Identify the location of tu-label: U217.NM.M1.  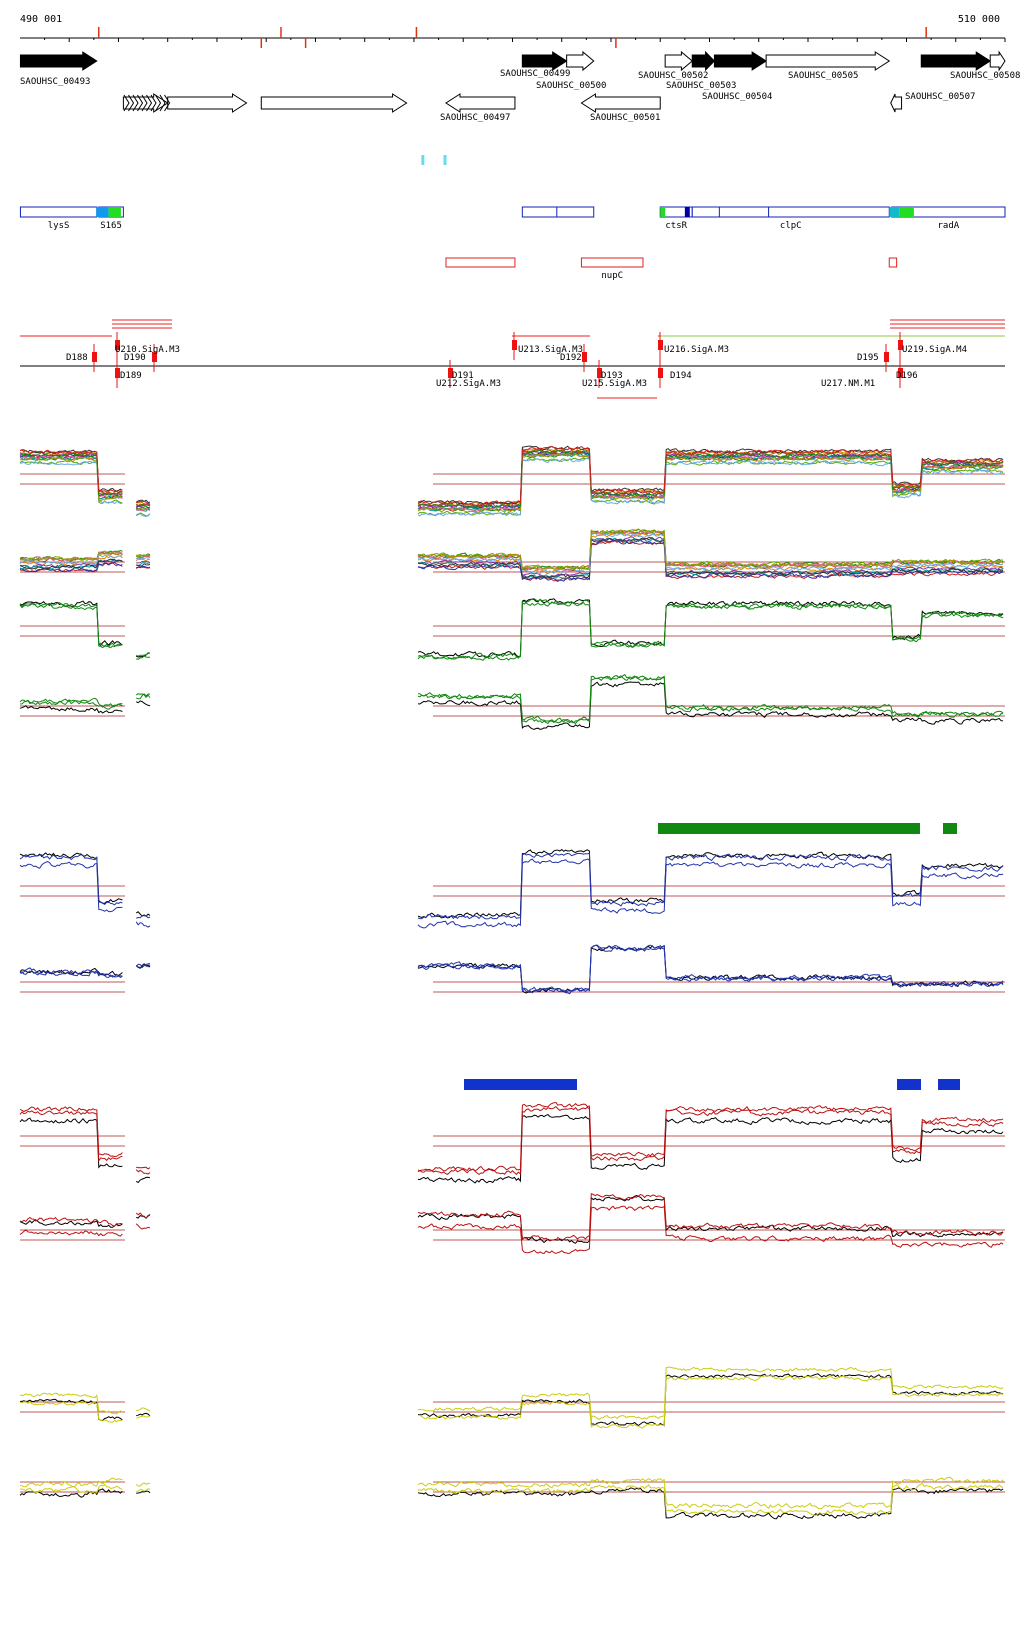
(848, 384).